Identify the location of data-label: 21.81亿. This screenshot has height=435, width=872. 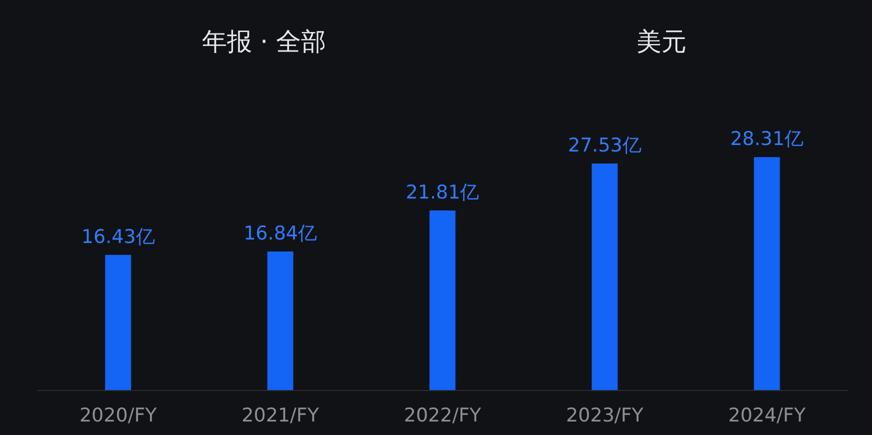
(443, 193).